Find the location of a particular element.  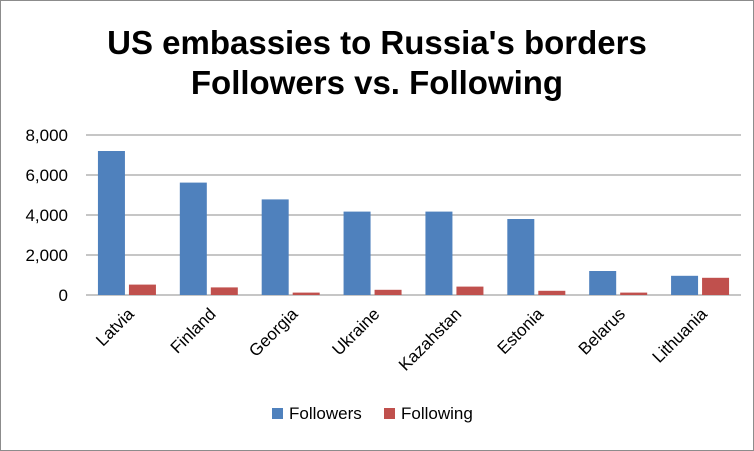

bar-following-lithuania is located at coordinates (716, 286).